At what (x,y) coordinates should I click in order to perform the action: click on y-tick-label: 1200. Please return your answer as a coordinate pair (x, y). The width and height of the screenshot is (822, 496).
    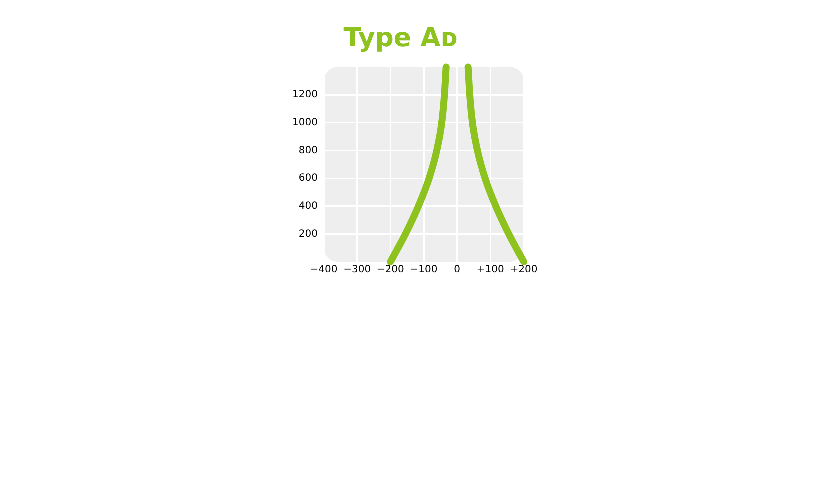
    Looking at the image, I should click on (305, 95).